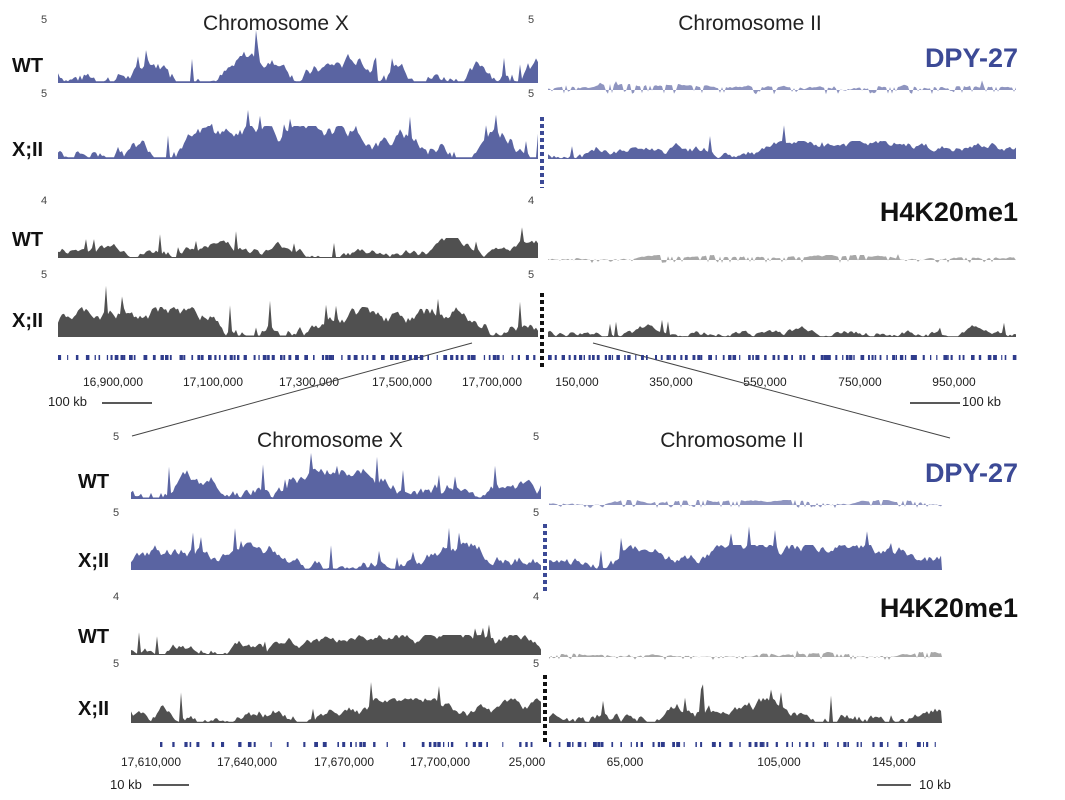  Describe the element at coordinates (935, 784) in the screenshot. I see `bottom-scalebar-right-label: 10 kb` at that location.